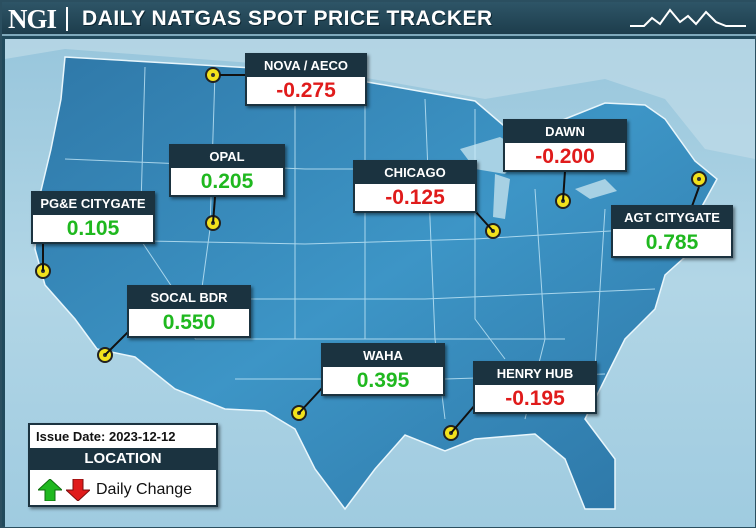 The width and height of the screenshot is (756, 528). Describe the element at coordinates (189, 298) in the screenshot. I see `location-name: SOCAL BDR` at that location.